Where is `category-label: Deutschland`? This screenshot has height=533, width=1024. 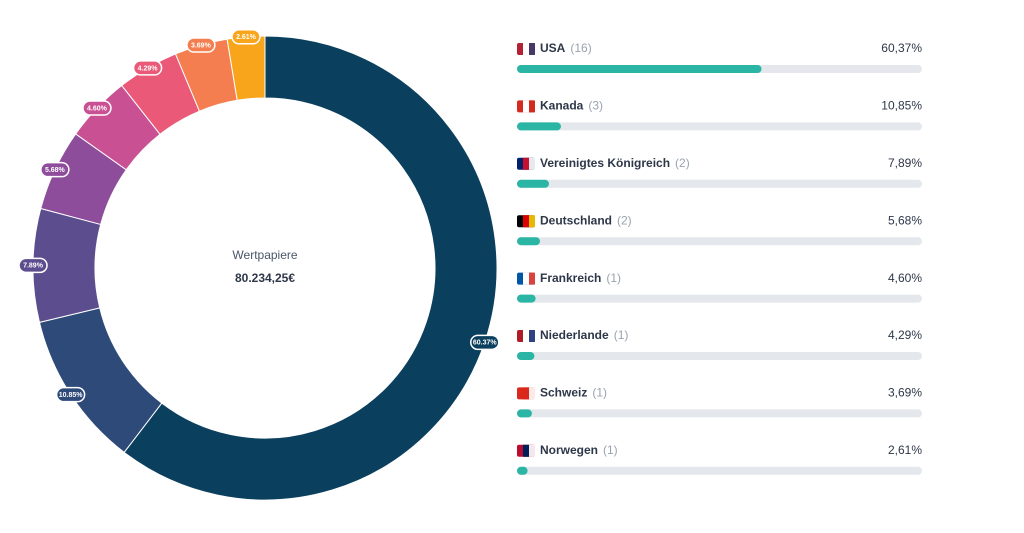
category-label: Deutschland is located at coordinates (576, 220).